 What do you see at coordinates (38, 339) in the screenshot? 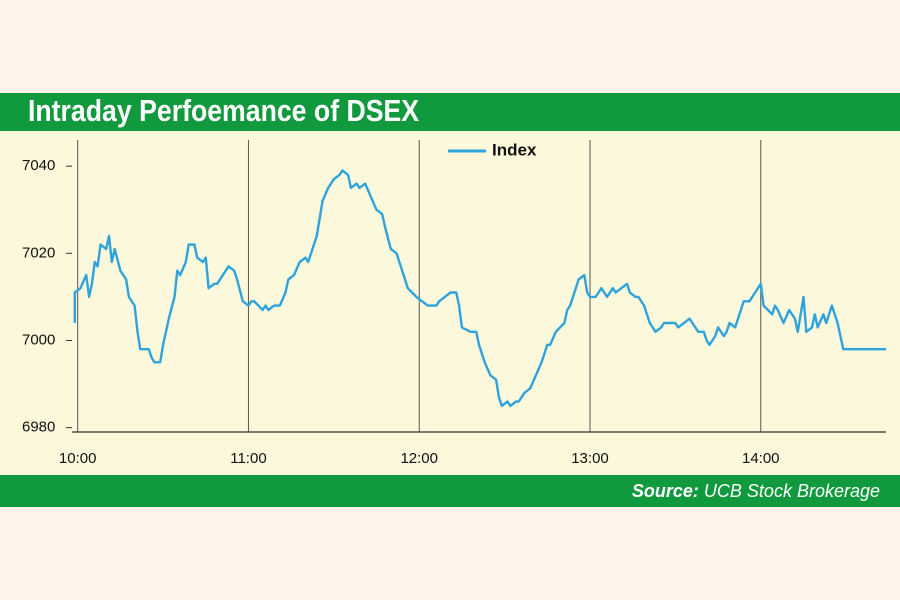
I see `y-tick-label: 7000` at bounding box center [38, 339].